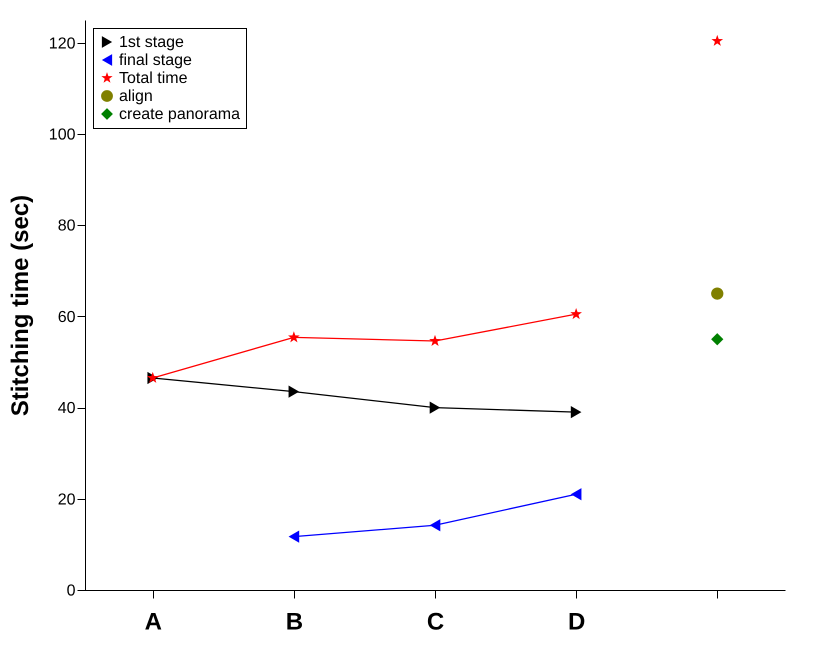  I want to click on legend-label: Total time, so click(153, 78).